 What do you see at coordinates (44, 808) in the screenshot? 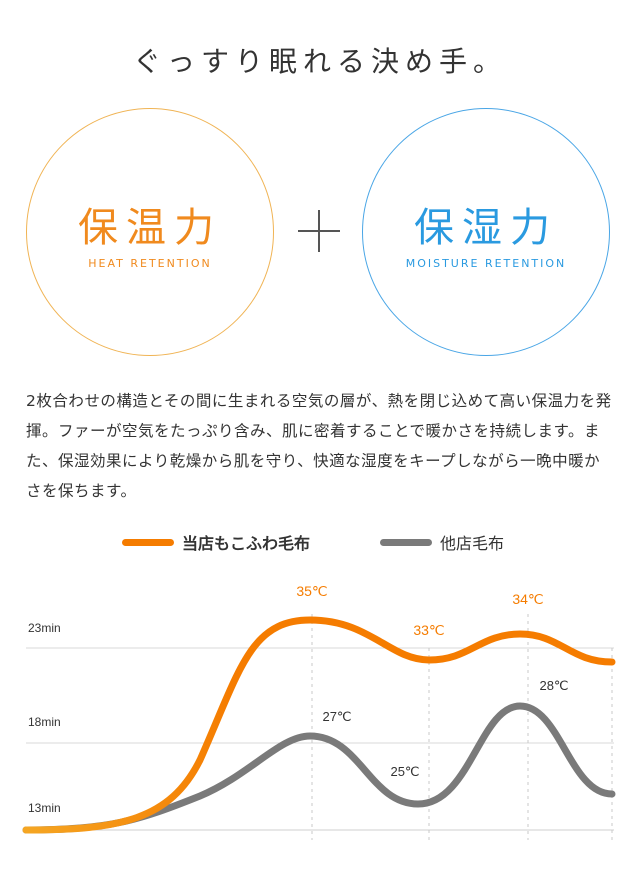
I see `y-tick-label: 13min` at bounding box center [44, 808].